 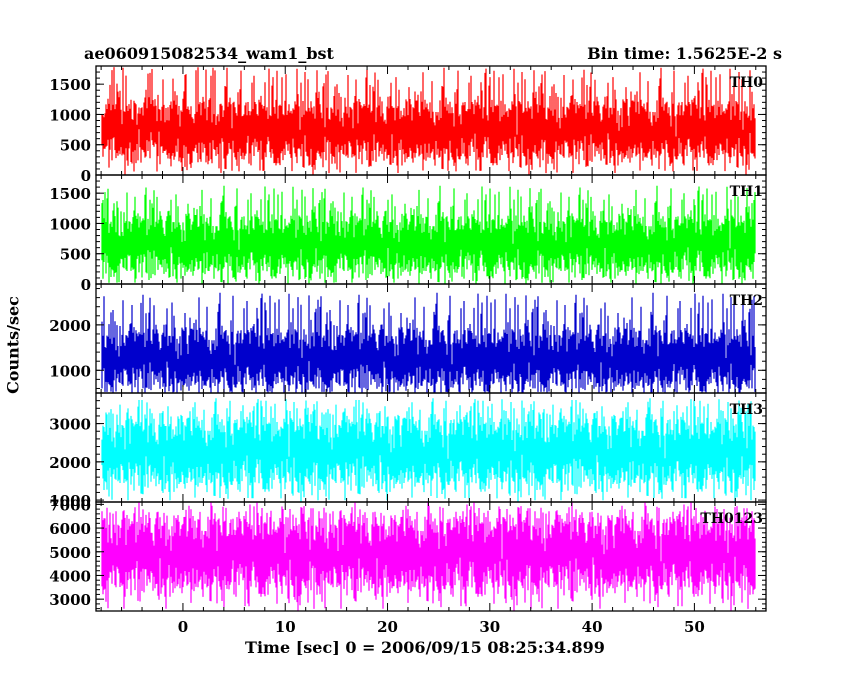 I want to click on bin-time-label: Bin time: 1.5625E-2 s, so click(x=684, y=53).